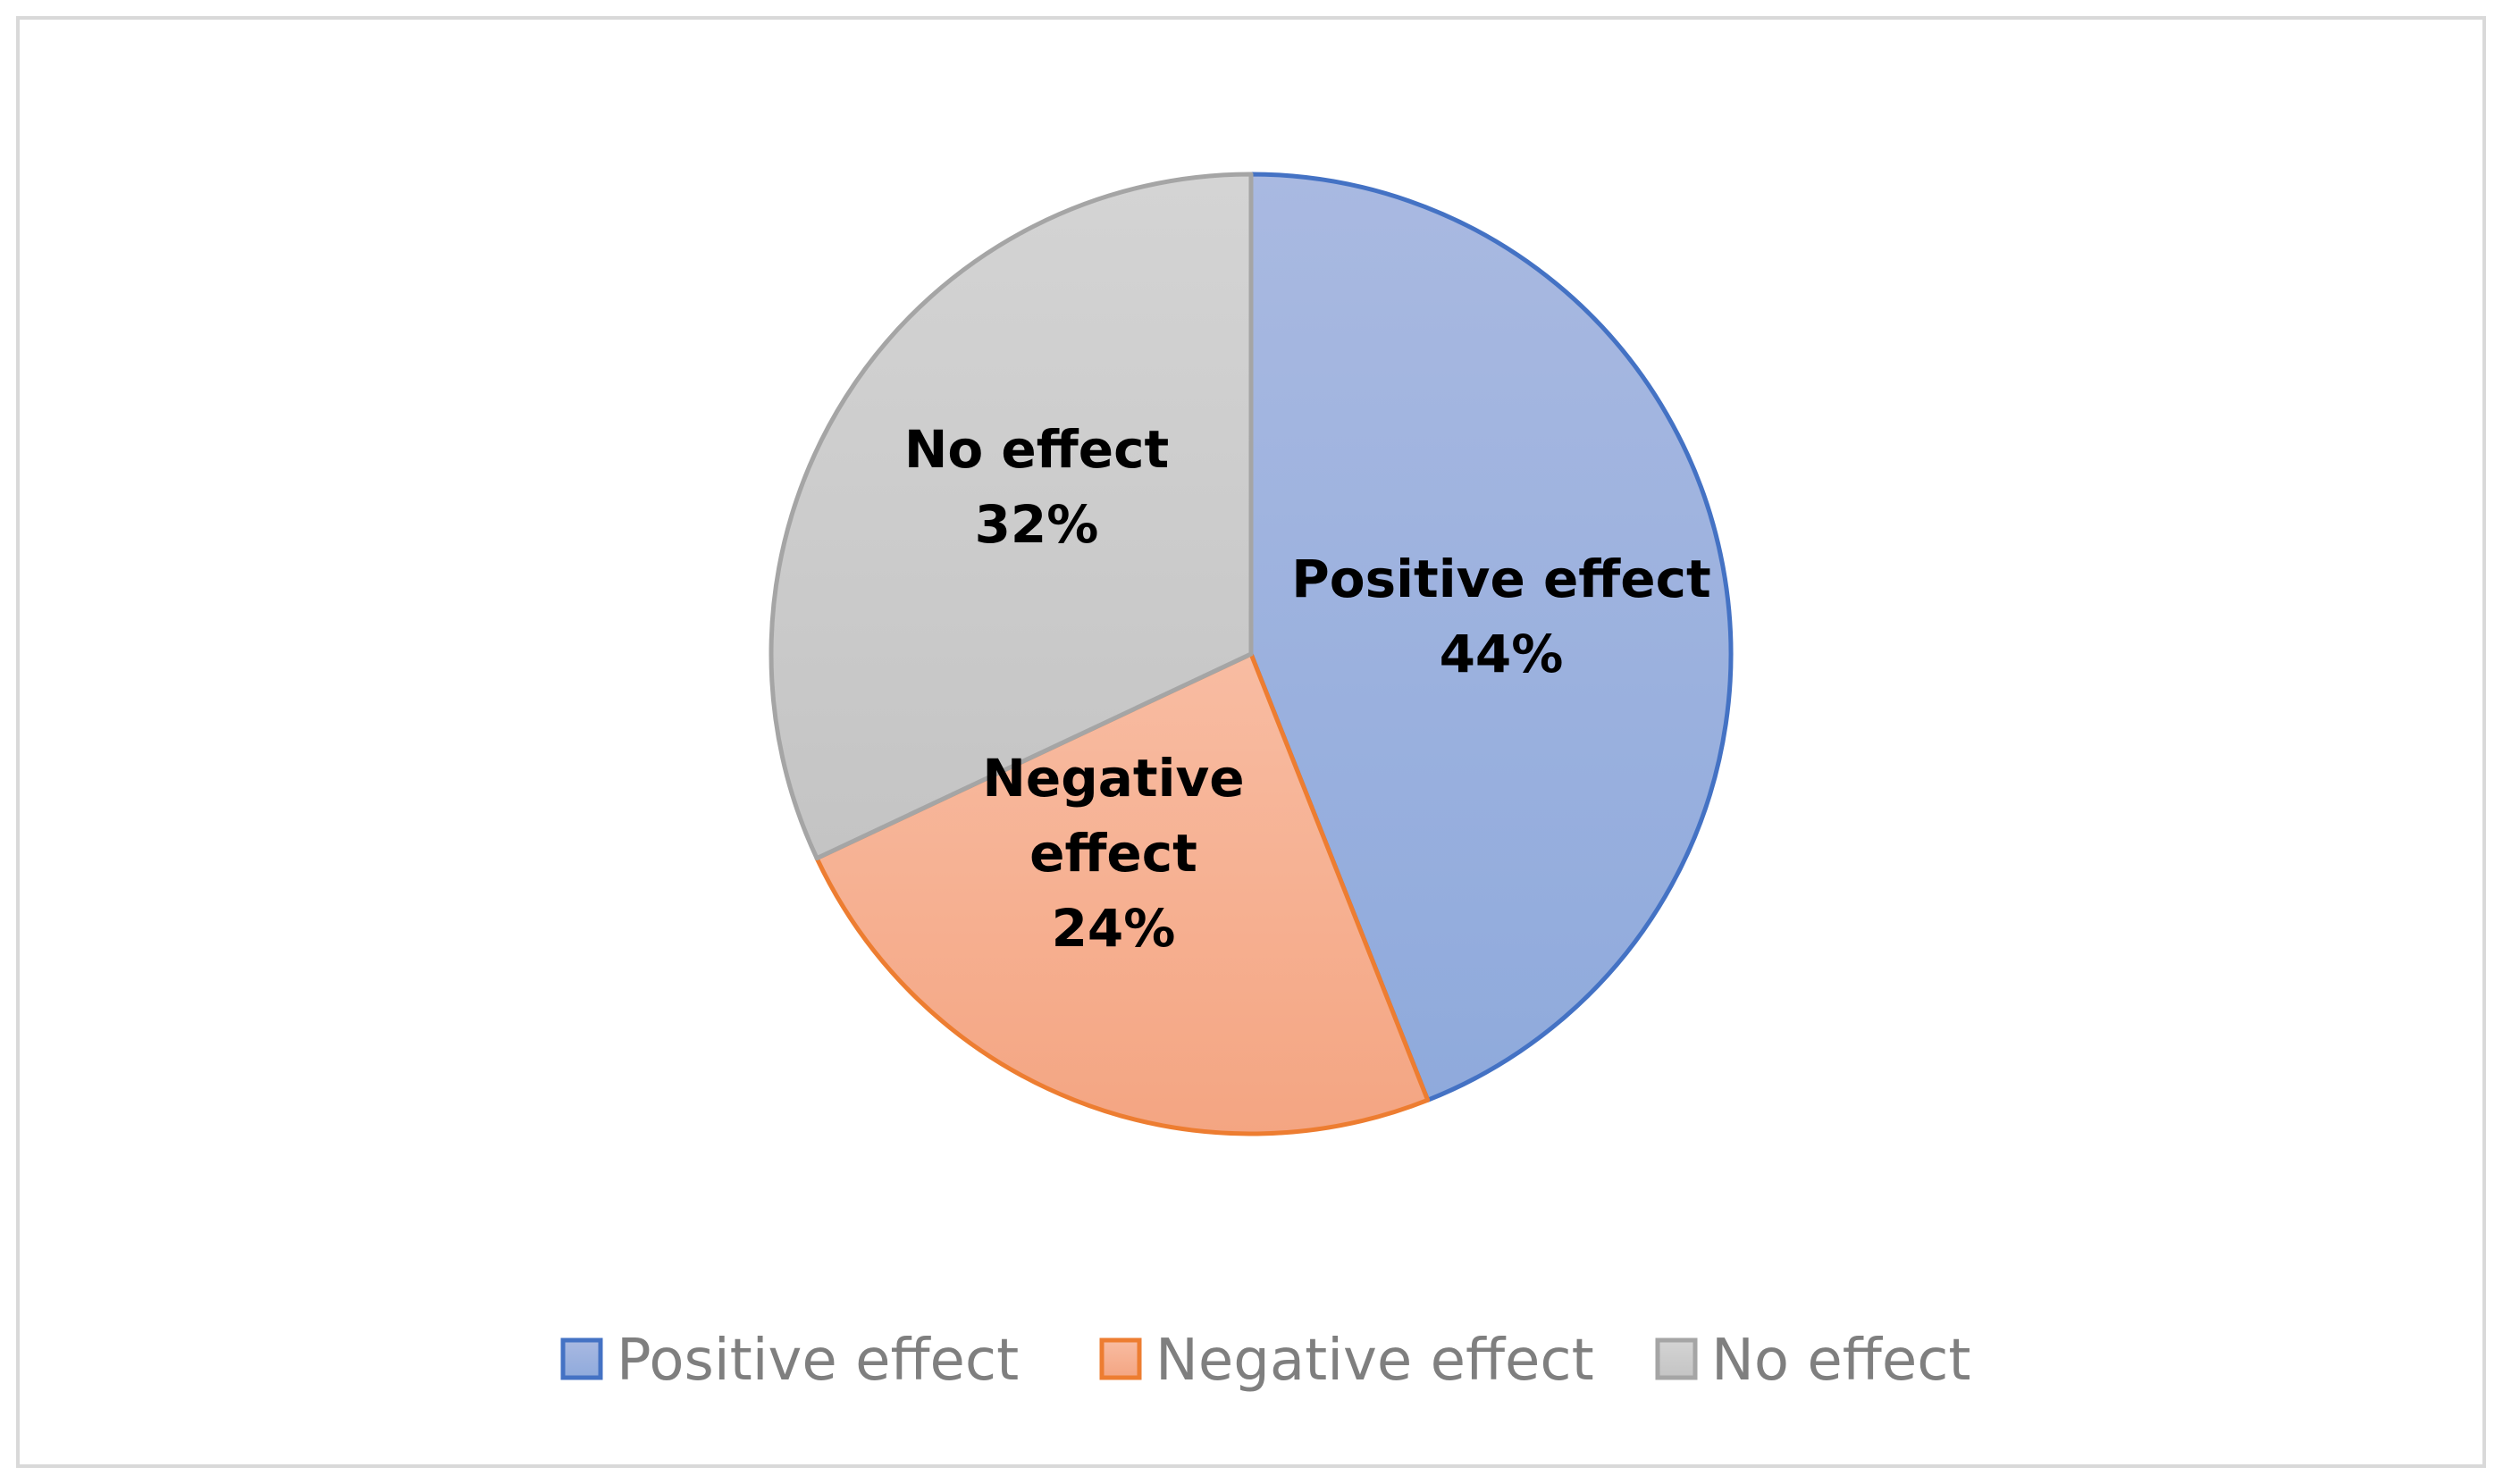  Describe the element at coordinates (1037, 487) in the screenshot. I see `data-label-no-effect: No effect 32%` at that location.